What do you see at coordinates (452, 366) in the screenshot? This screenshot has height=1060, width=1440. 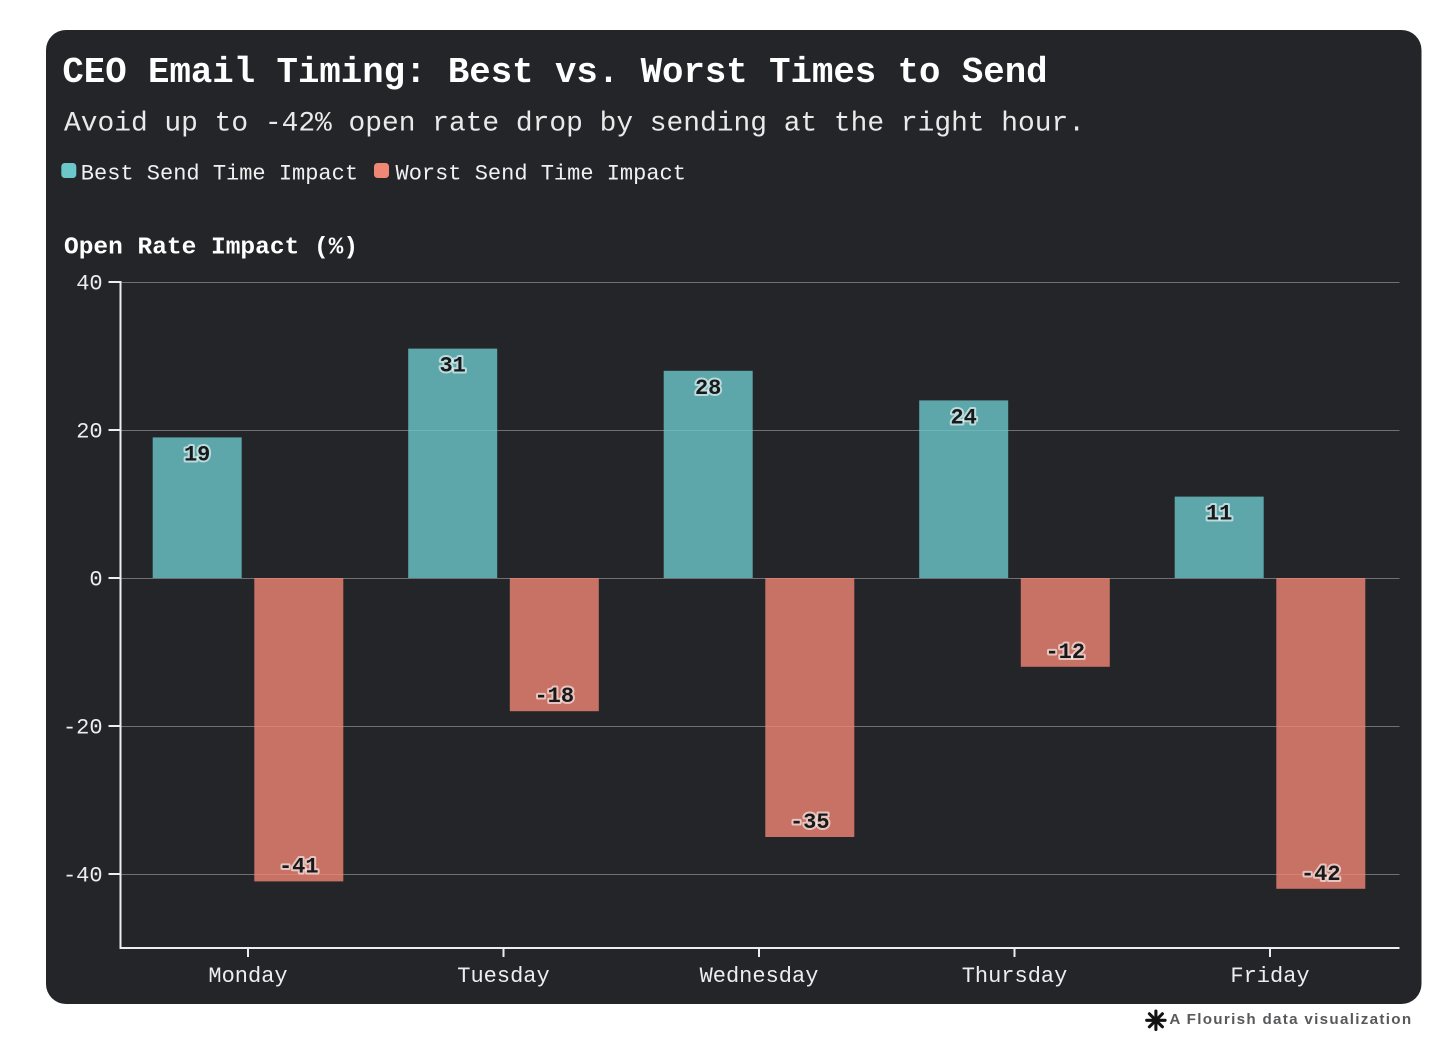 I see `svg-text: 31` at bounding box center [452, 366].